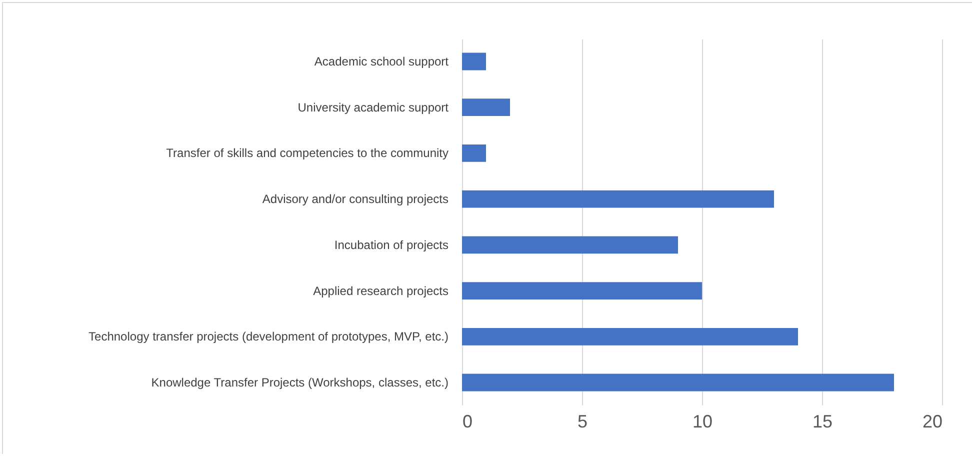  I want to click on x-tick-label: 15, so click(822, 422).